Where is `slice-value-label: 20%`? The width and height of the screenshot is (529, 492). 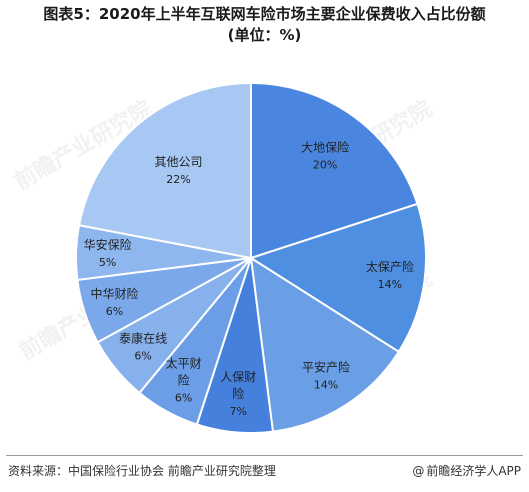
slice-value-label: 20% is located at coordinates (325, 165).